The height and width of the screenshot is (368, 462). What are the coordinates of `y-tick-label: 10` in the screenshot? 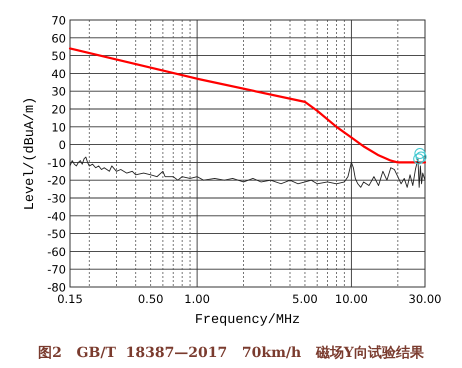 It's located at (58, 127).